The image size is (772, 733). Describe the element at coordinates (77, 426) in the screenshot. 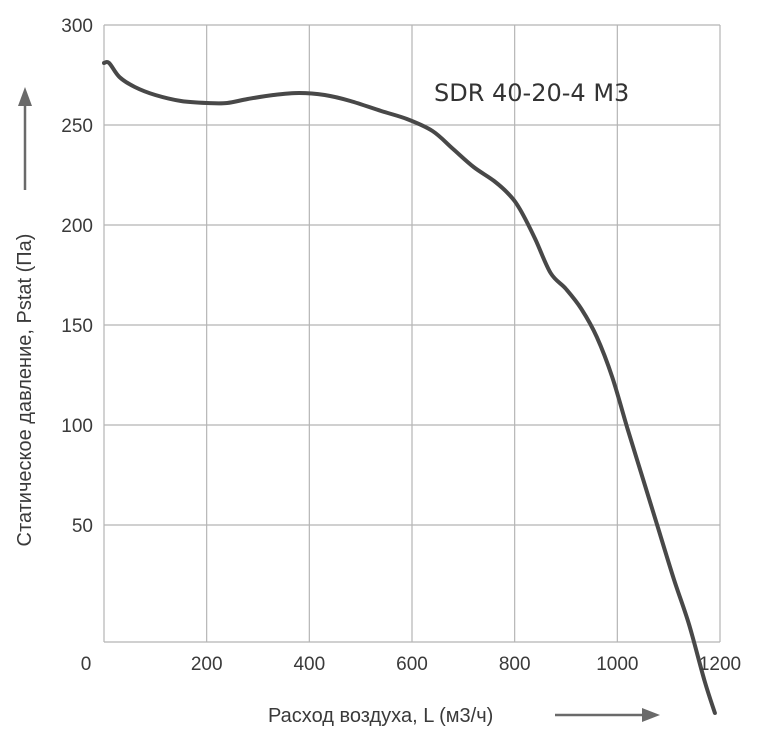

I see `y-tick-label: 100` at that location.